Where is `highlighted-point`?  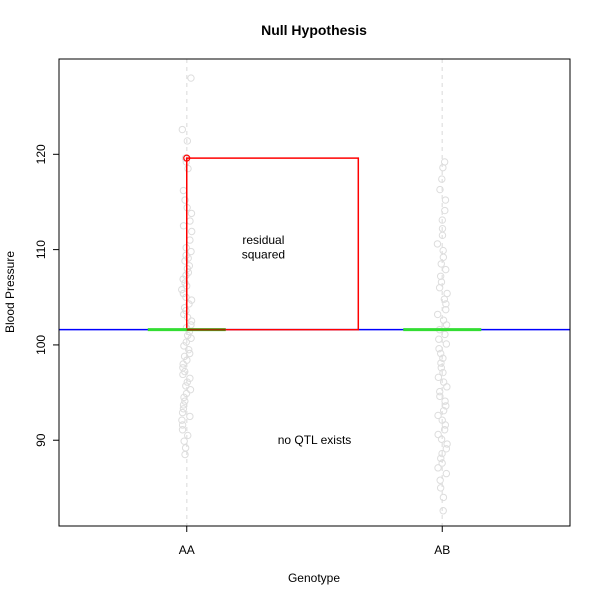
highlighted-point is located at coordinates (187, 158).